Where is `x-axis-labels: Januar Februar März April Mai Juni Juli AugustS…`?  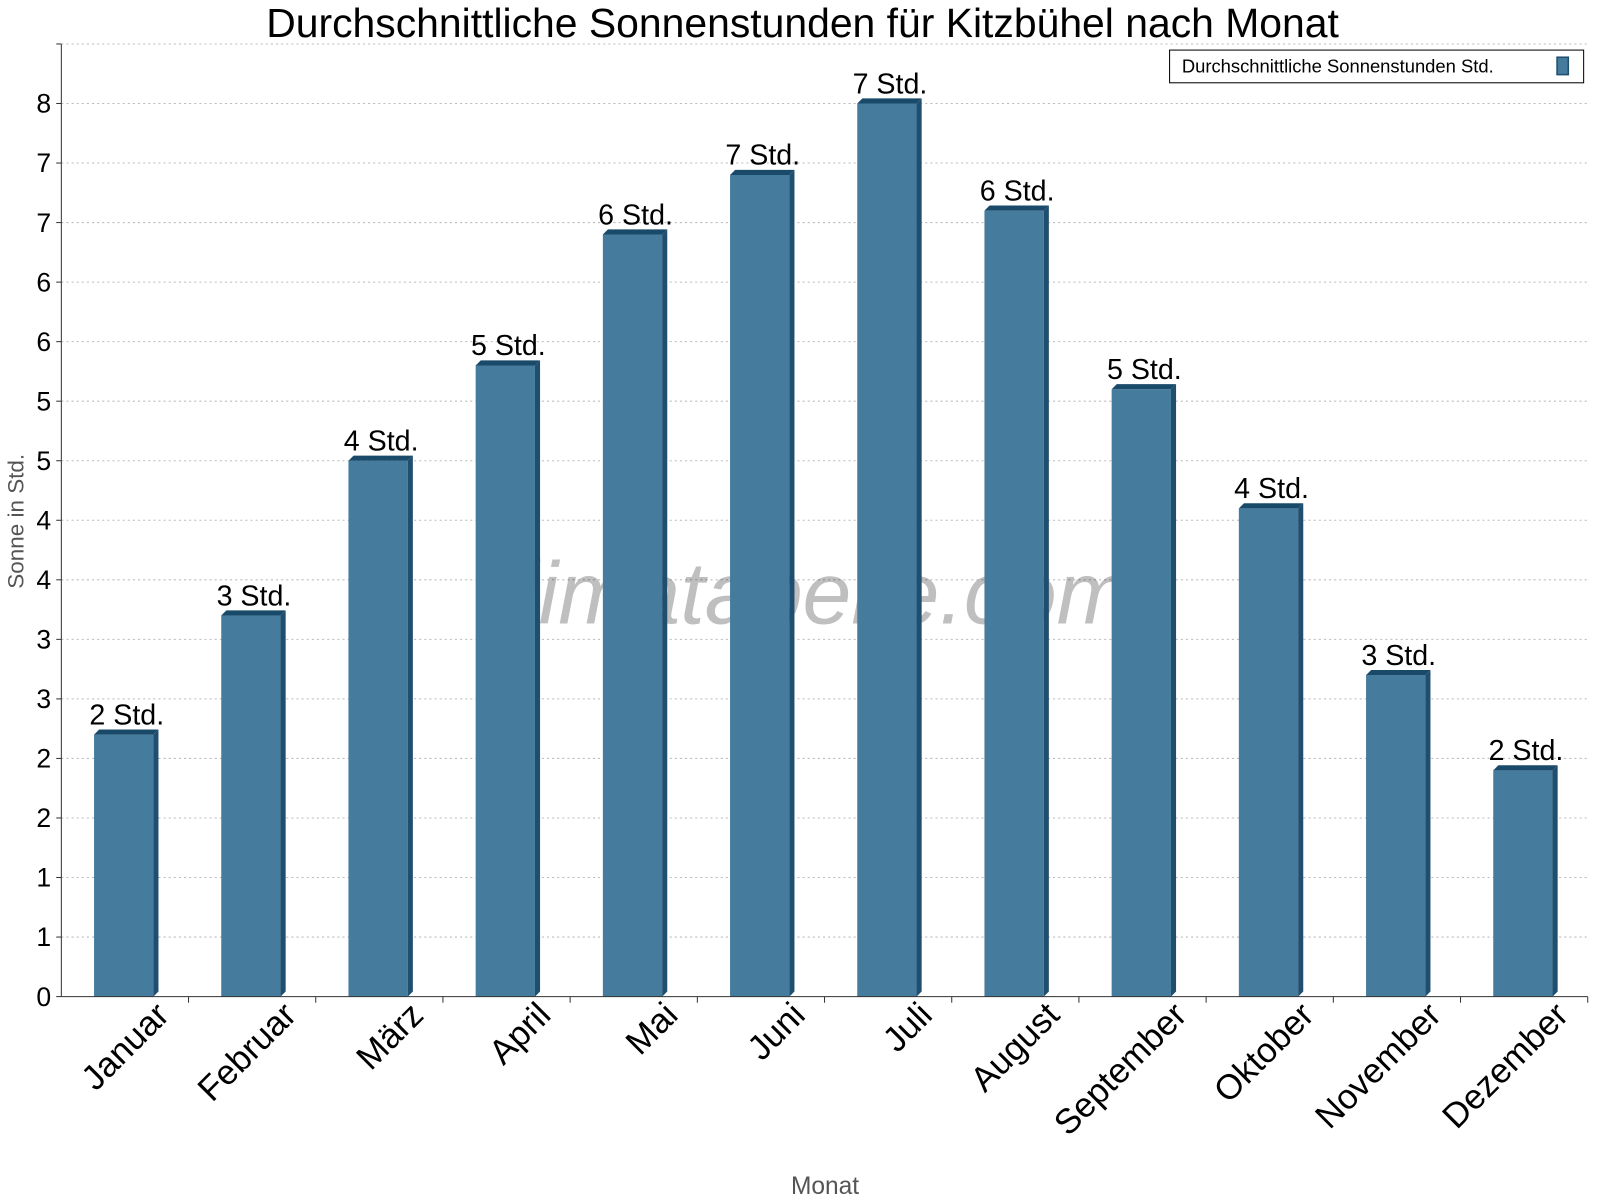 x-axis-labels: Januar Februar März April Mai Juni Juli AugustS… is located at coordinates (832, 1069).